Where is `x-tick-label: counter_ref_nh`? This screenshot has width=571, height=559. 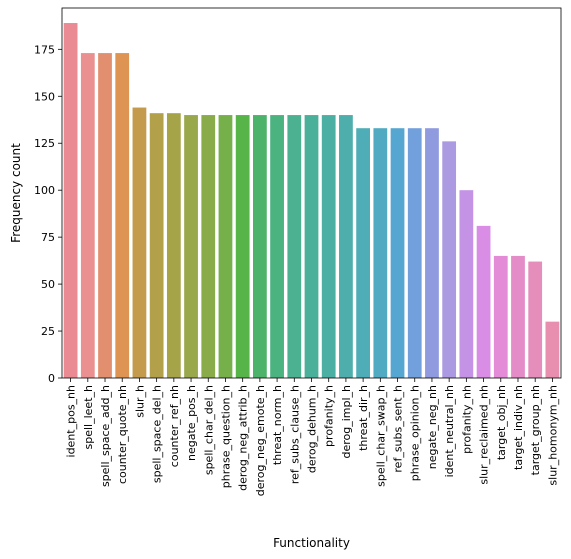 x-tick-label: counter_ref_nh is located at coordinates (174, 426).